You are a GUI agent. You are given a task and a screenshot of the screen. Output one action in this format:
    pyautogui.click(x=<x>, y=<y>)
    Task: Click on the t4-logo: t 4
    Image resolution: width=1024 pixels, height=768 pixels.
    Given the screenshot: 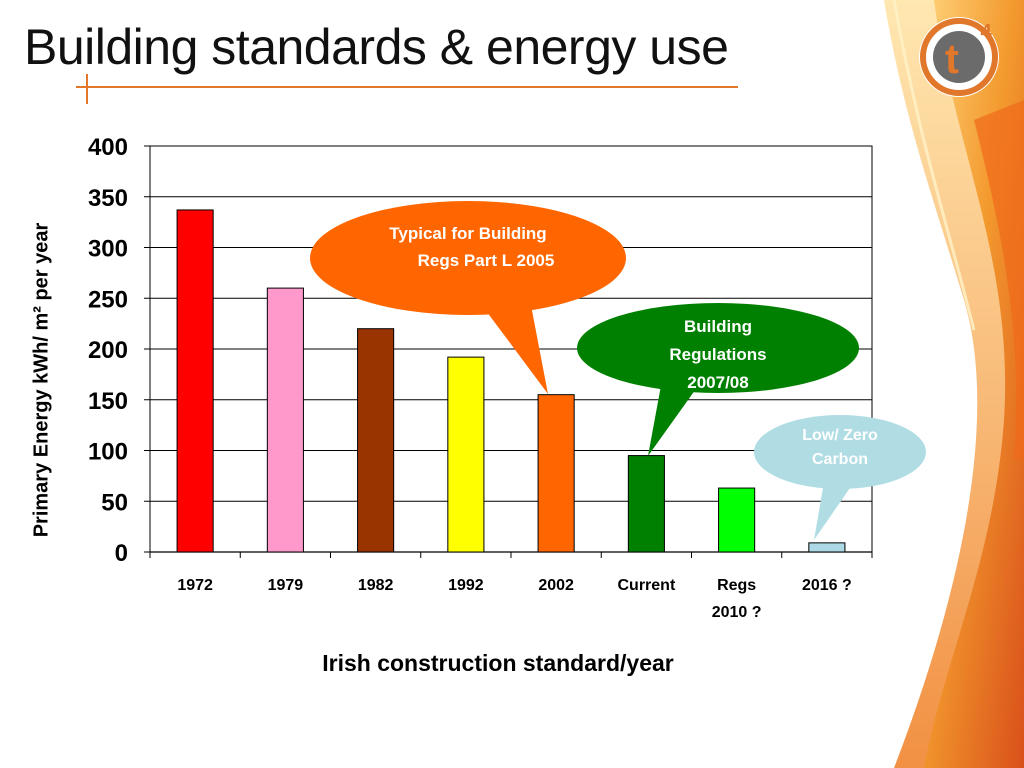 What is the action you would take?
    pyautogui.click(x=959, y=57)
    